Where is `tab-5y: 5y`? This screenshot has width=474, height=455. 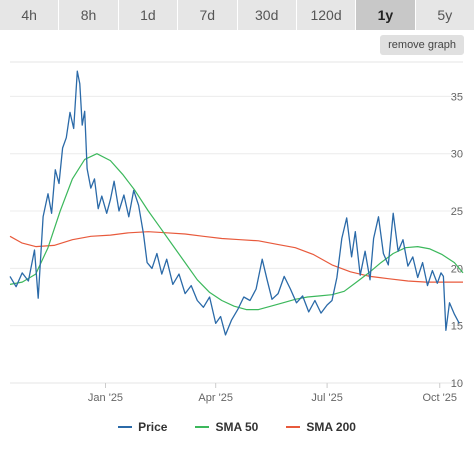
tab-5y: 5y is located at coordinates (444, 15).